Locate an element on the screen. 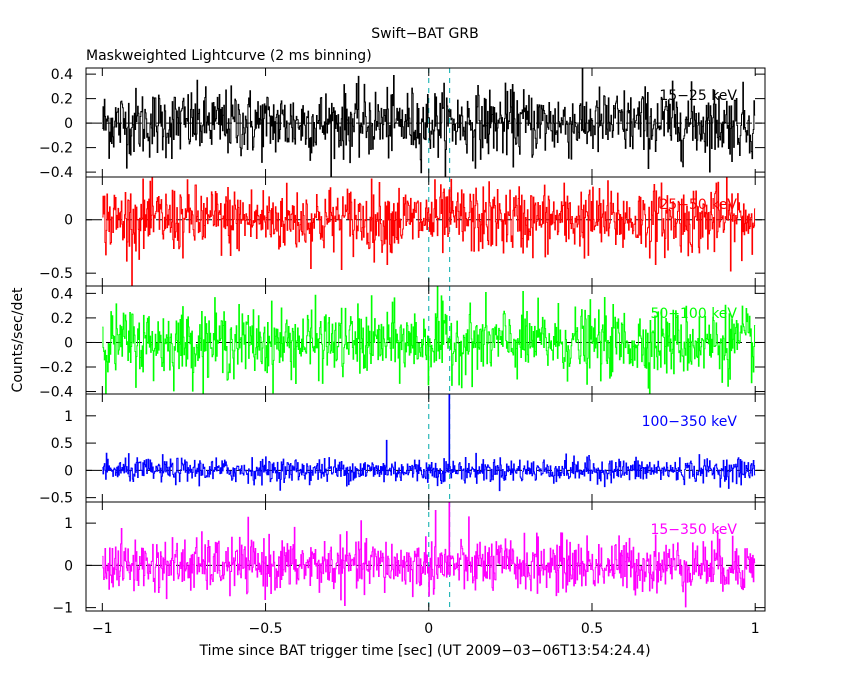 The height and width of the screenshot is (680, 850). panel-1: 0 −0.5 25−50 keV is located at coordinates (402, 231).